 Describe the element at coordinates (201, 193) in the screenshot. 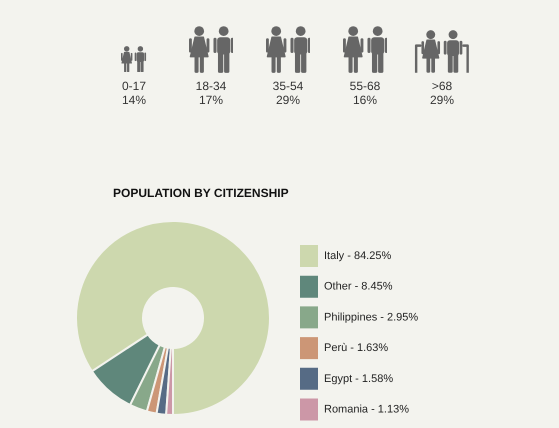

I see `chart-title: POPULATION BY CITIZENSHIP` at that location.